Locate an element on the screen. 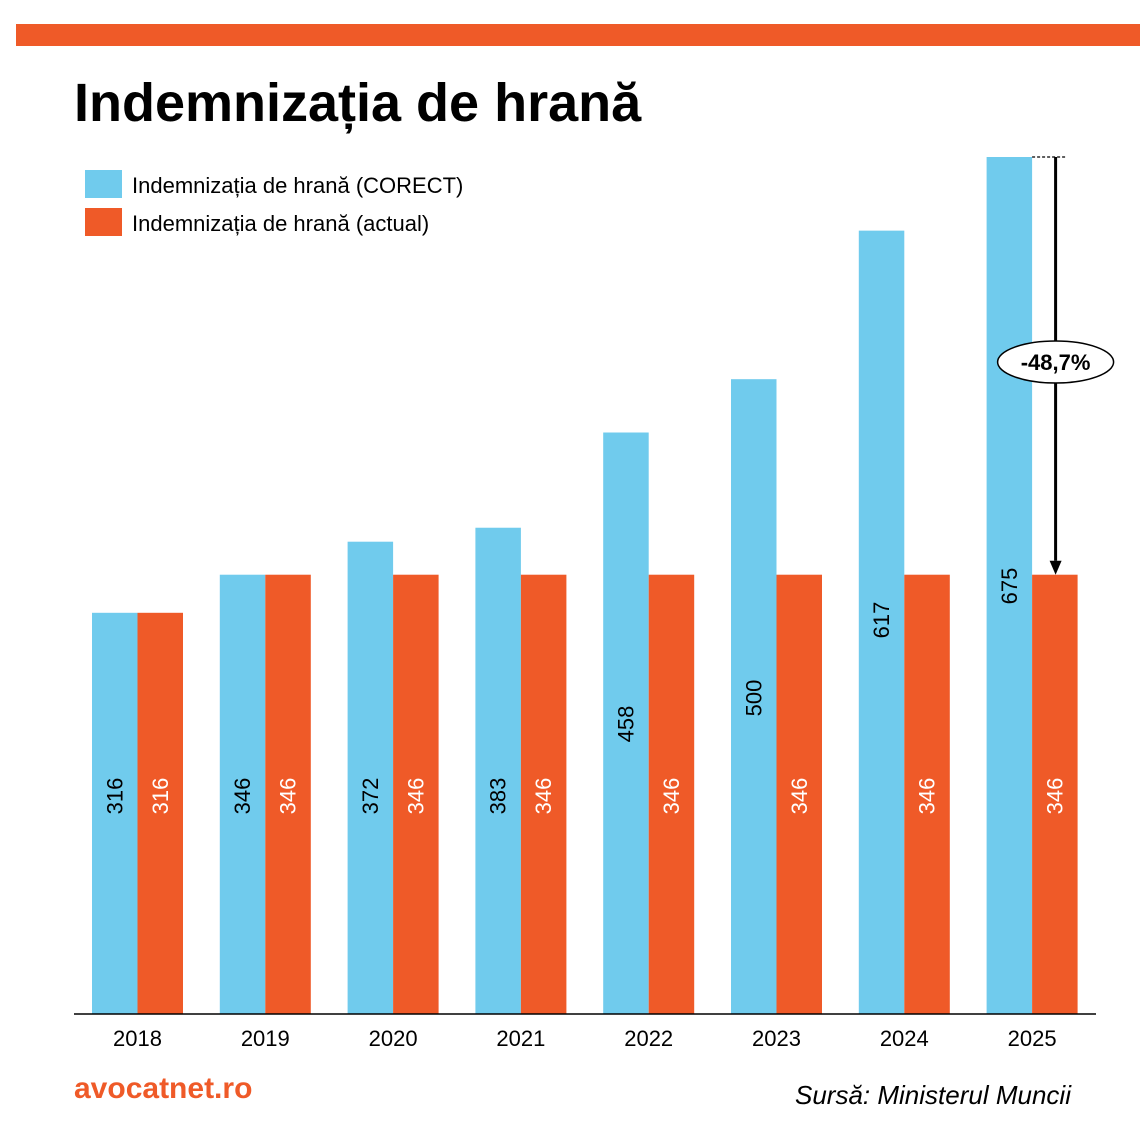  data-label-correct-2022: 458 is located at coordinates (625, 724).